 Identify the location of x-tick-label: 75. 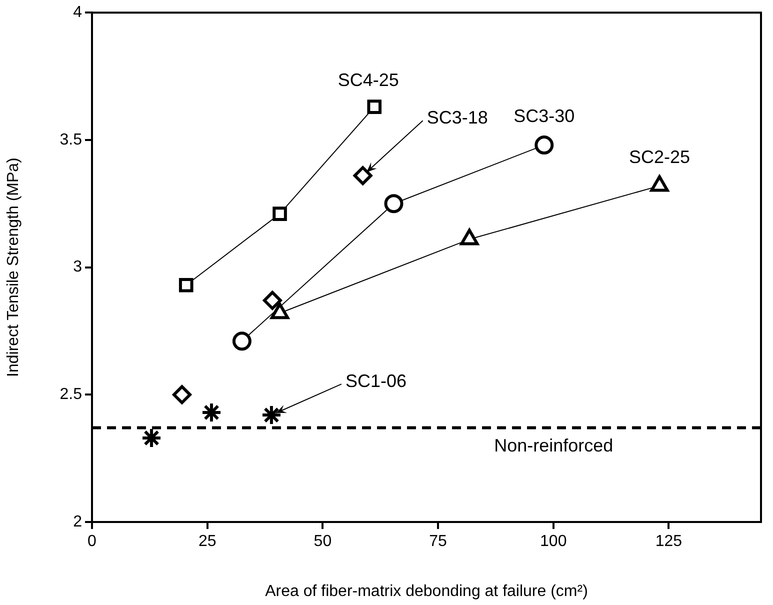
(438, 541).